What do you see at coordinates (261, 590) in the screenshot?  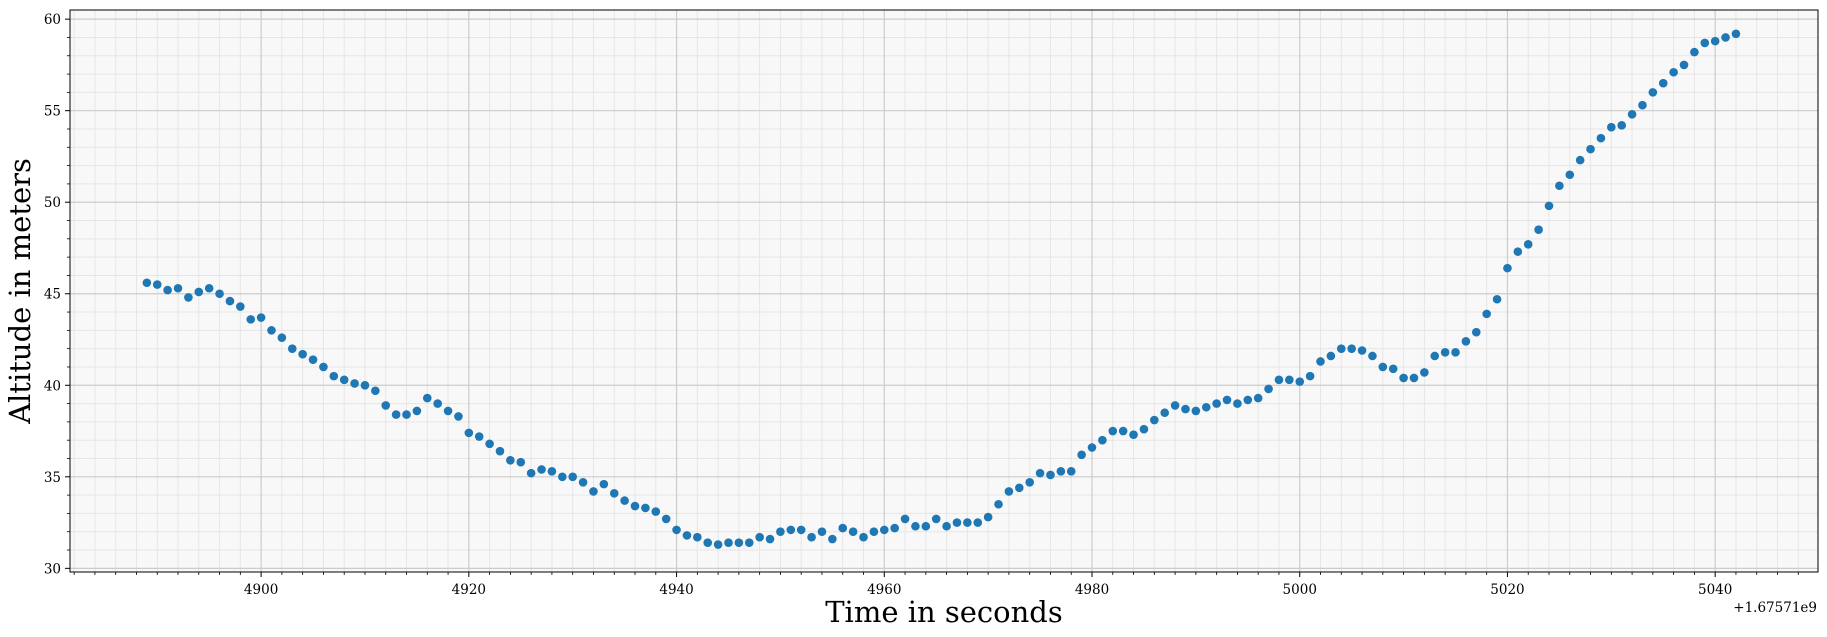 I see `x-tick-label: 4900` at bounding box center [261, 590].